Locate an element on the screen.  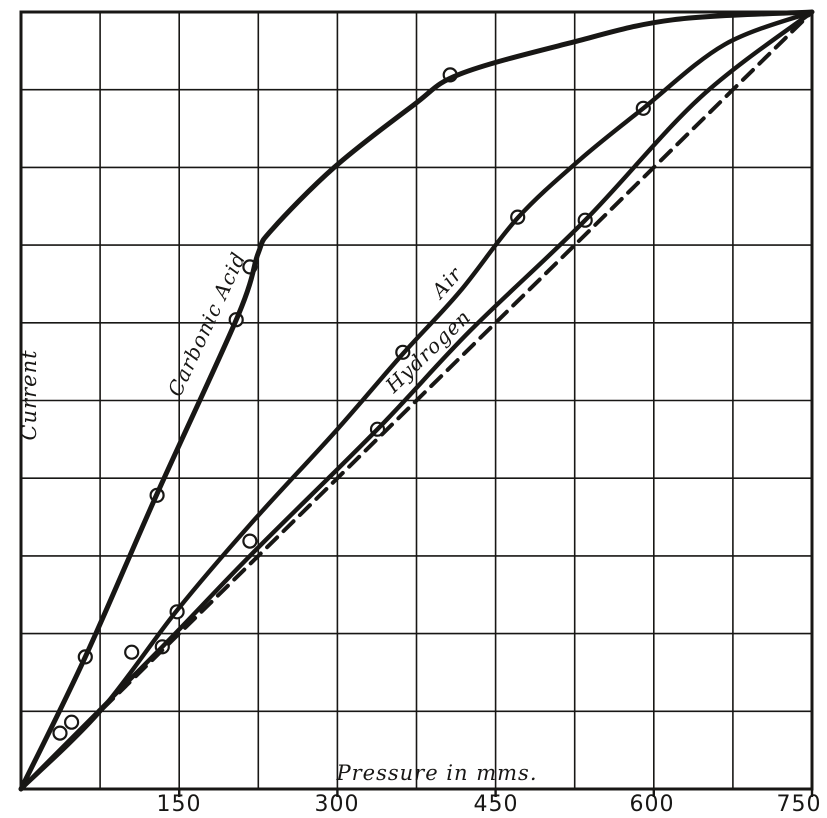
curve-label-air: Air is located at coordinates (446, 283).